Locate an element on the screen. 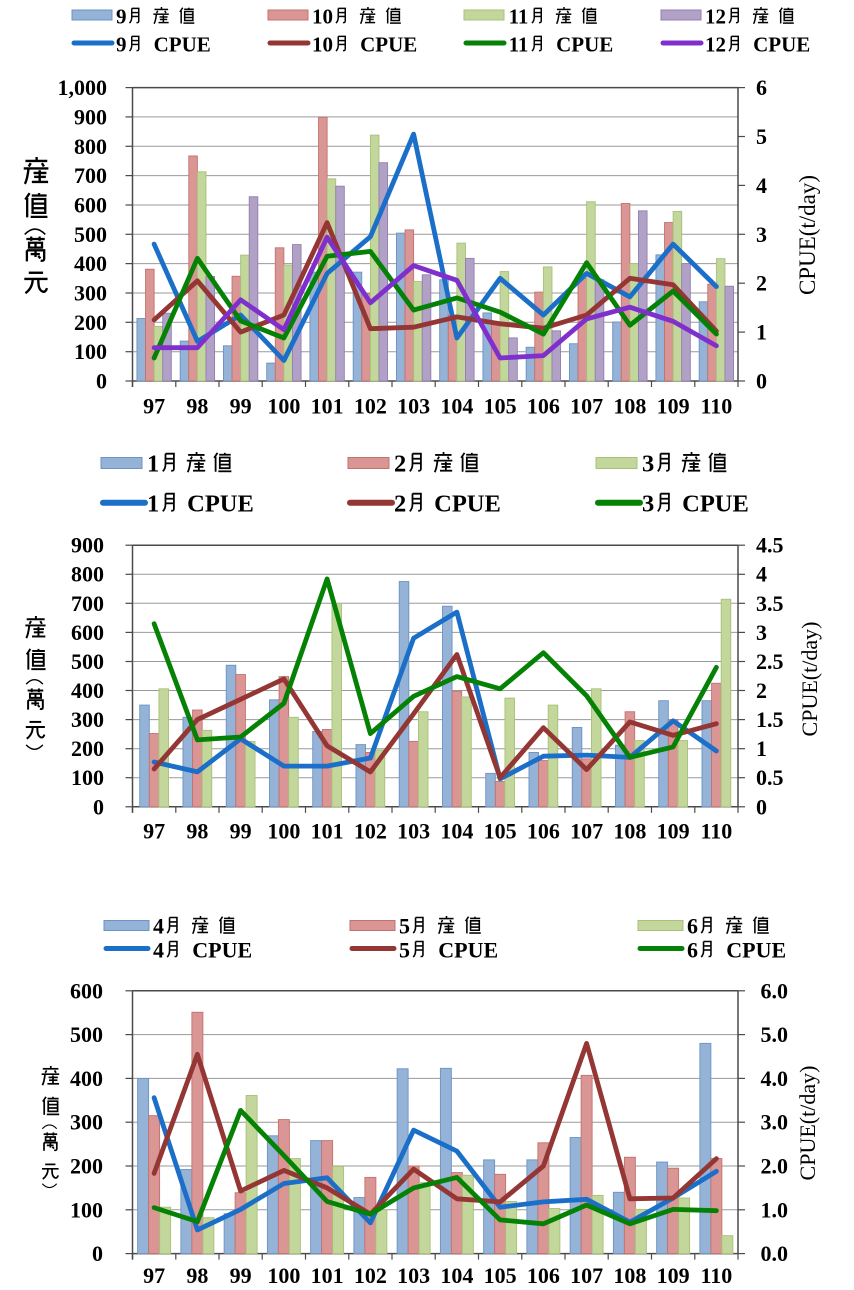  svg-text: 900 is located at coordinates (87, 545).